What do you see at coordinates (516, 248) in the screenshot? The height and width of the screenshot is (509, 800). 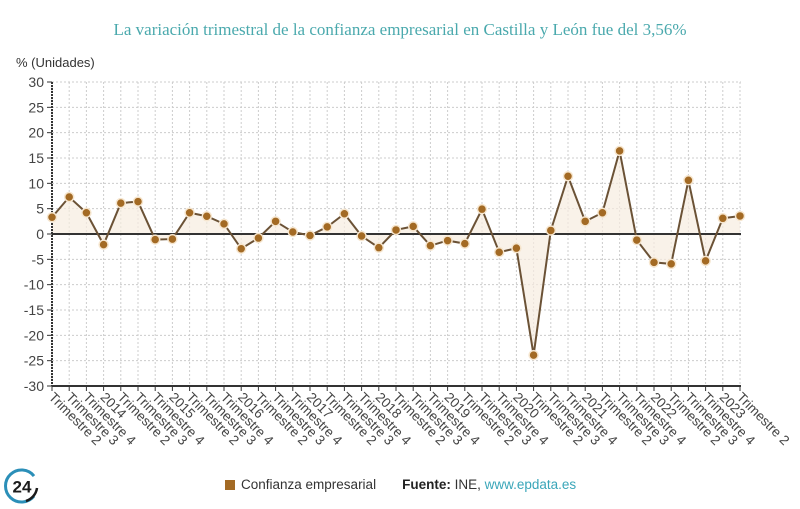 I see `data-point: 2020: -2.8` at bounding box center [516, 248].